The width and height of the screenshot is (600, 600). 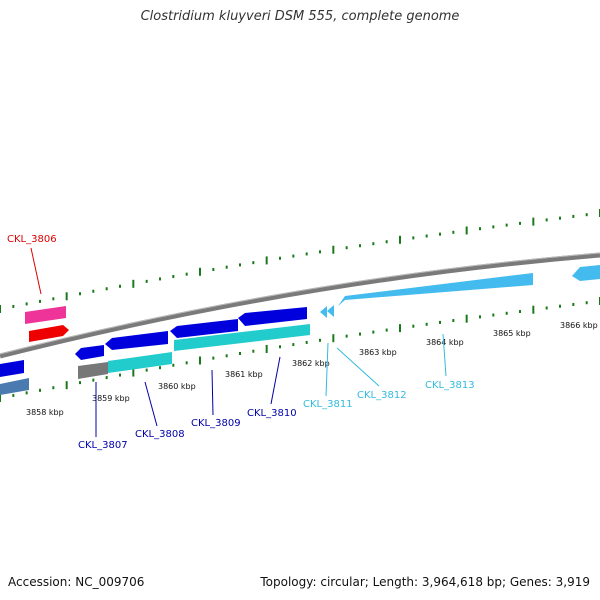 I want to click on tick-label-3862: 3862 kbp, so click(x=311, y=363).